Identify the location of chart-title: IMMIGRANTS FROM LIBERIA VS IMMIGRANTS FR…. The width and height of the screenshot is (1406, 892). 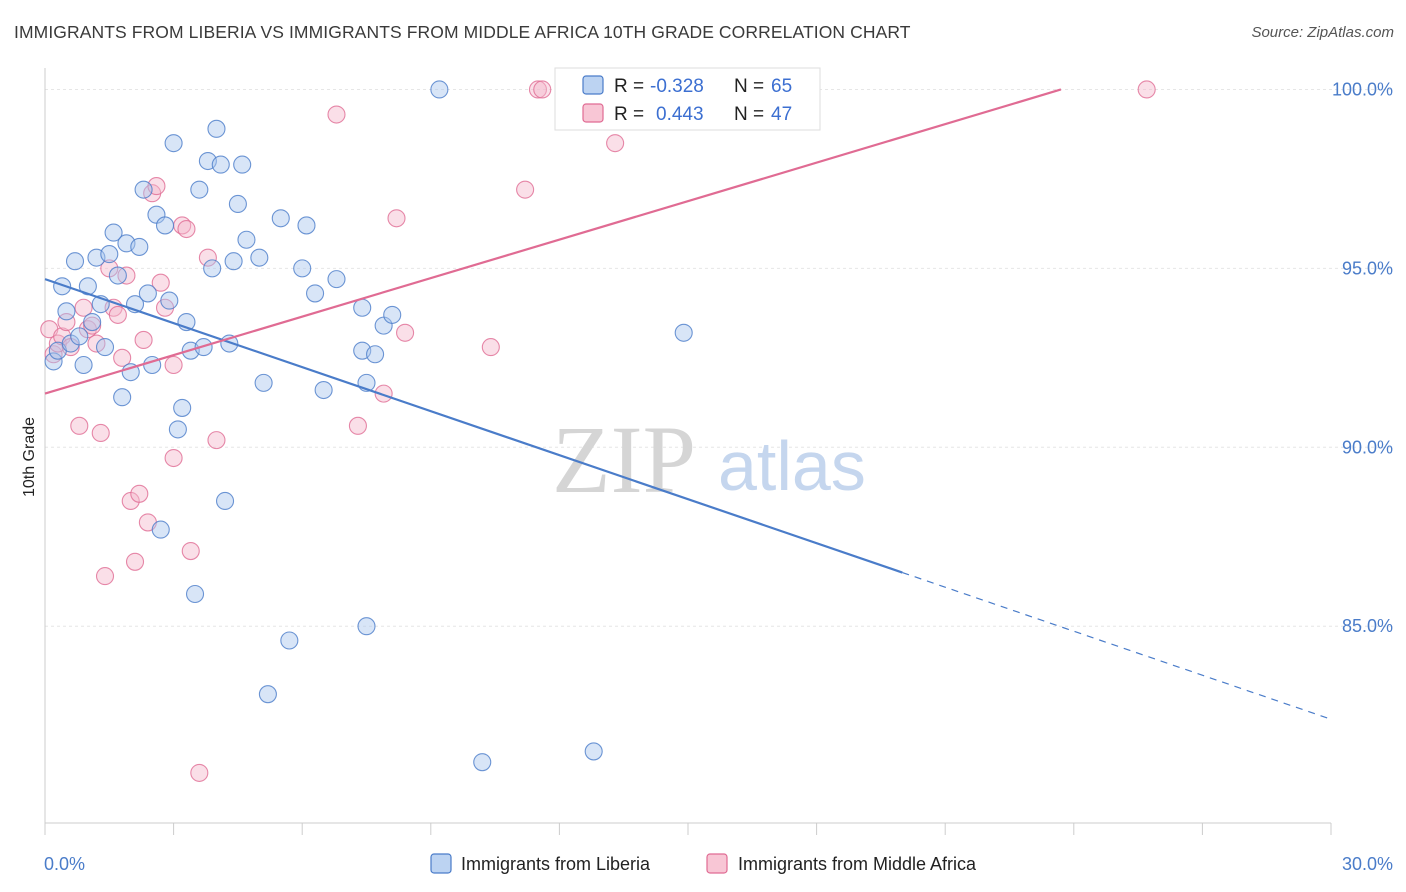
(462, 32).